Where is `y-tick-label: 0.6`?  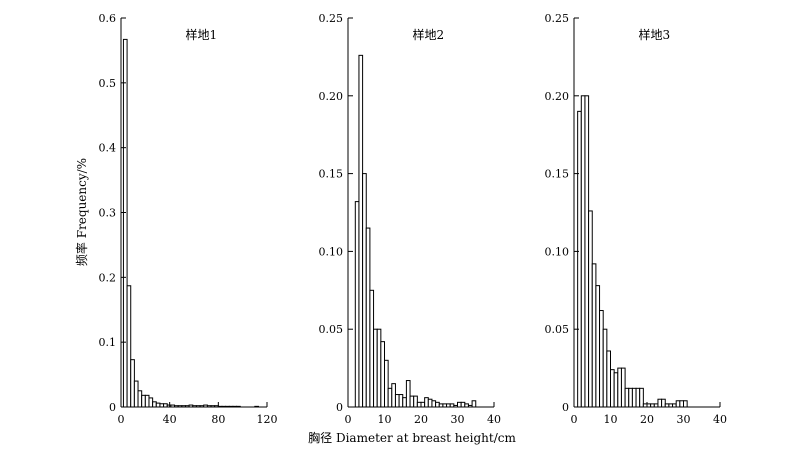 y-tick-label: 0.6 is located at coordinates (108, 18).